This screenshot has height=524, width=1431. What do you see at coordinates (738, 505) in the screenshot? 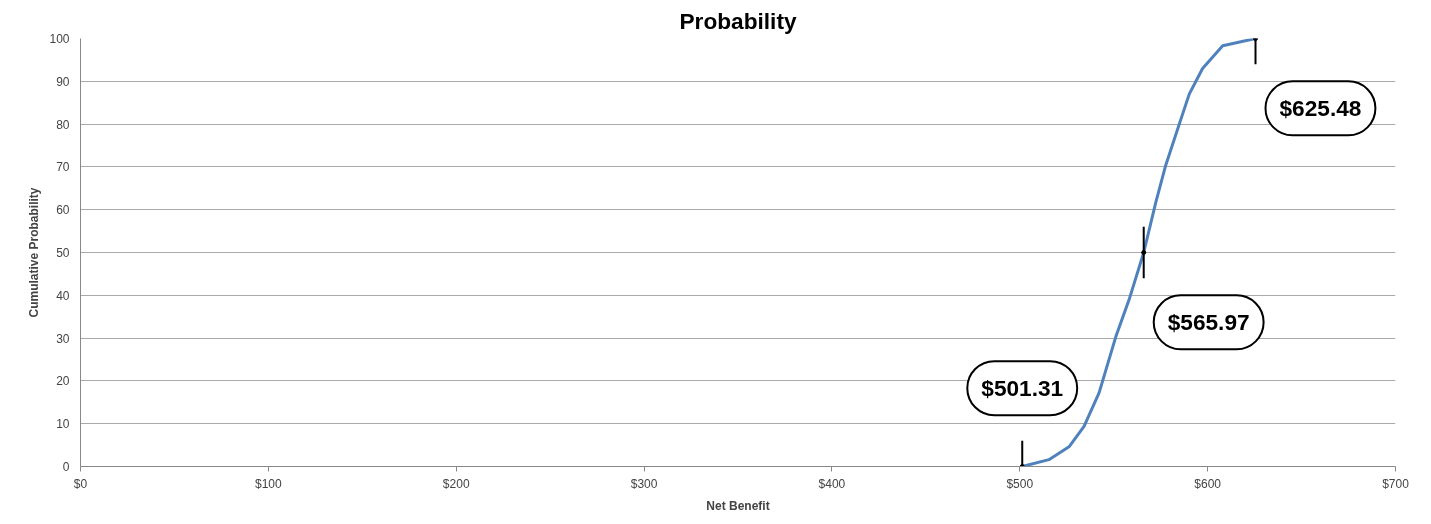
I see `x-axis-title: Net Benefit` at bounding box center [738, 505].